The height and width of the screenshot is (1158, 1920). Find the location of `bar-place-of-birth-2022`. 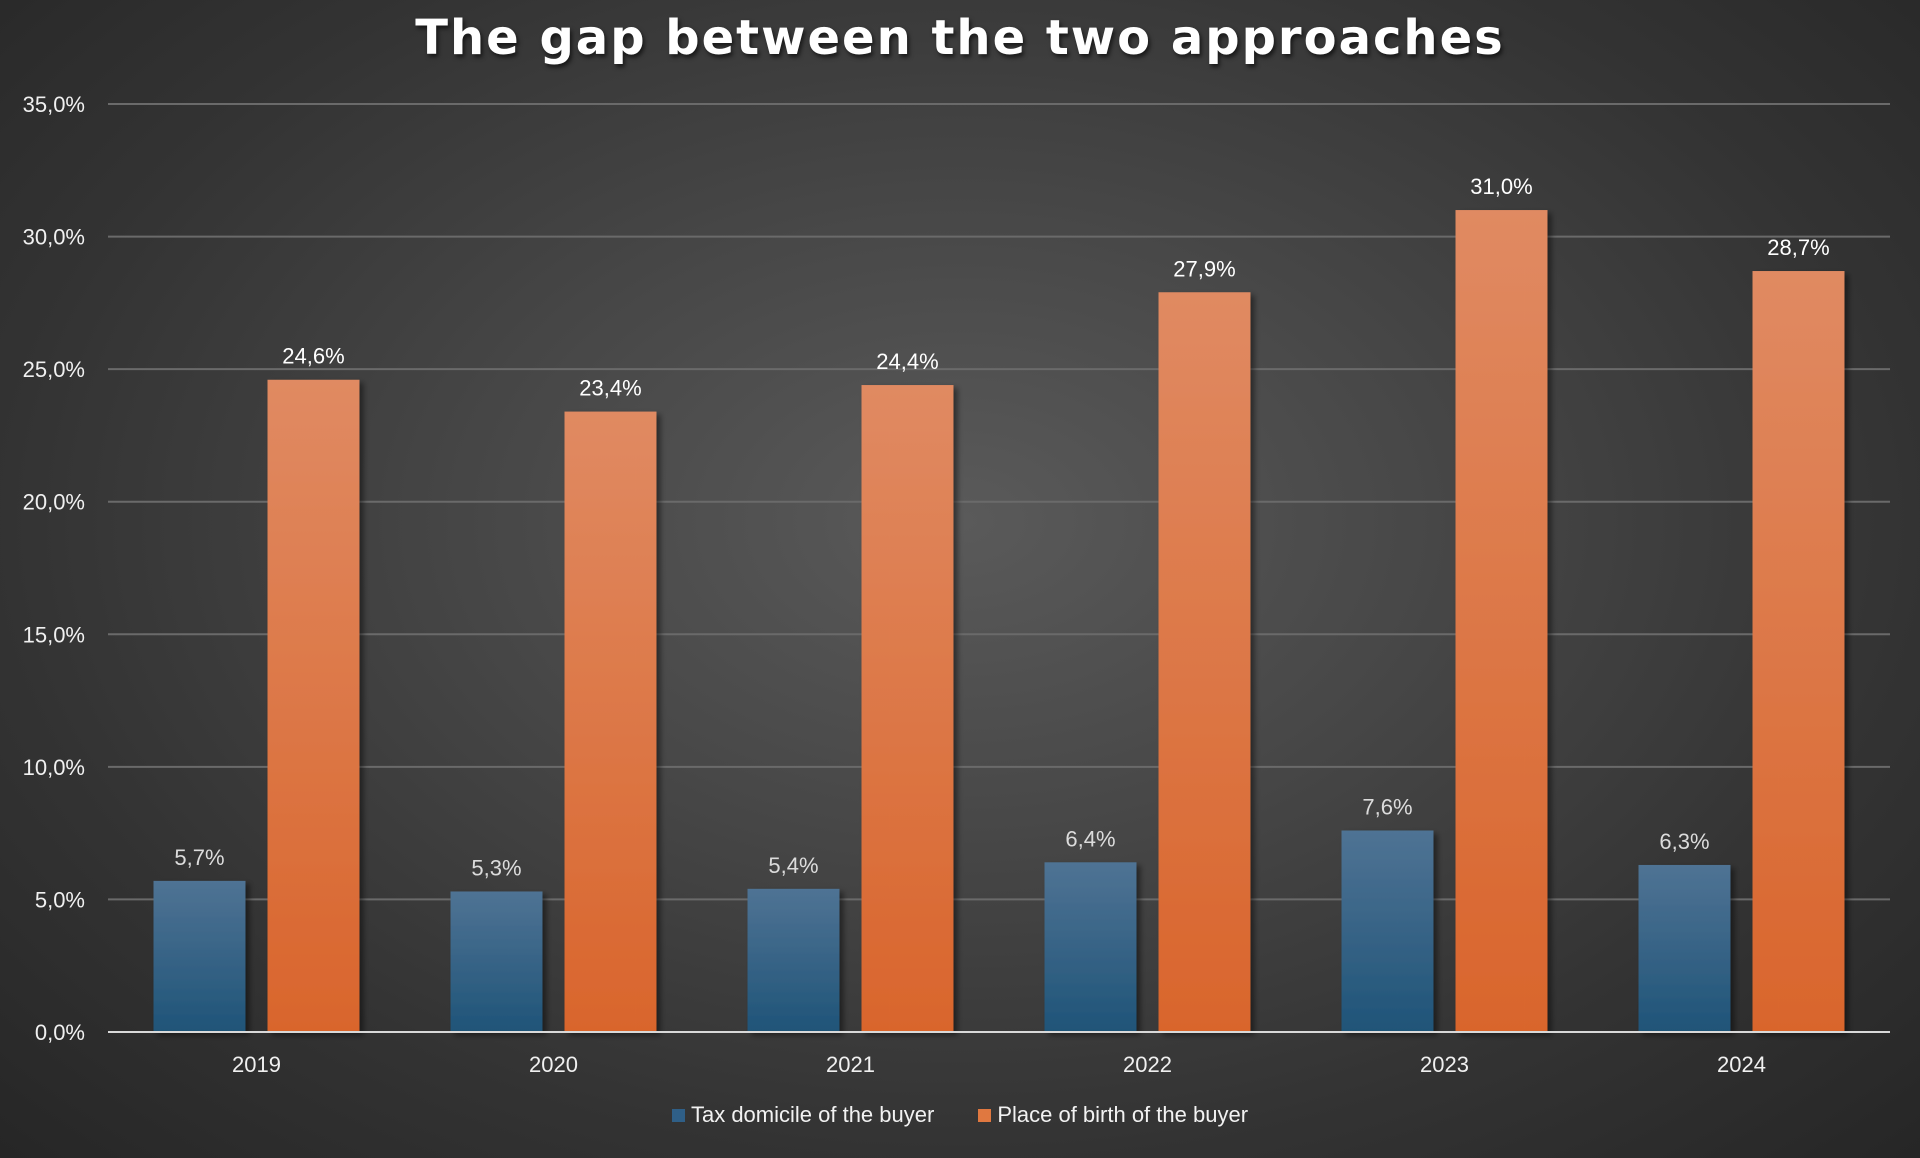

bar-place-of-birth-2022 is located at coordinates (1204, 662).